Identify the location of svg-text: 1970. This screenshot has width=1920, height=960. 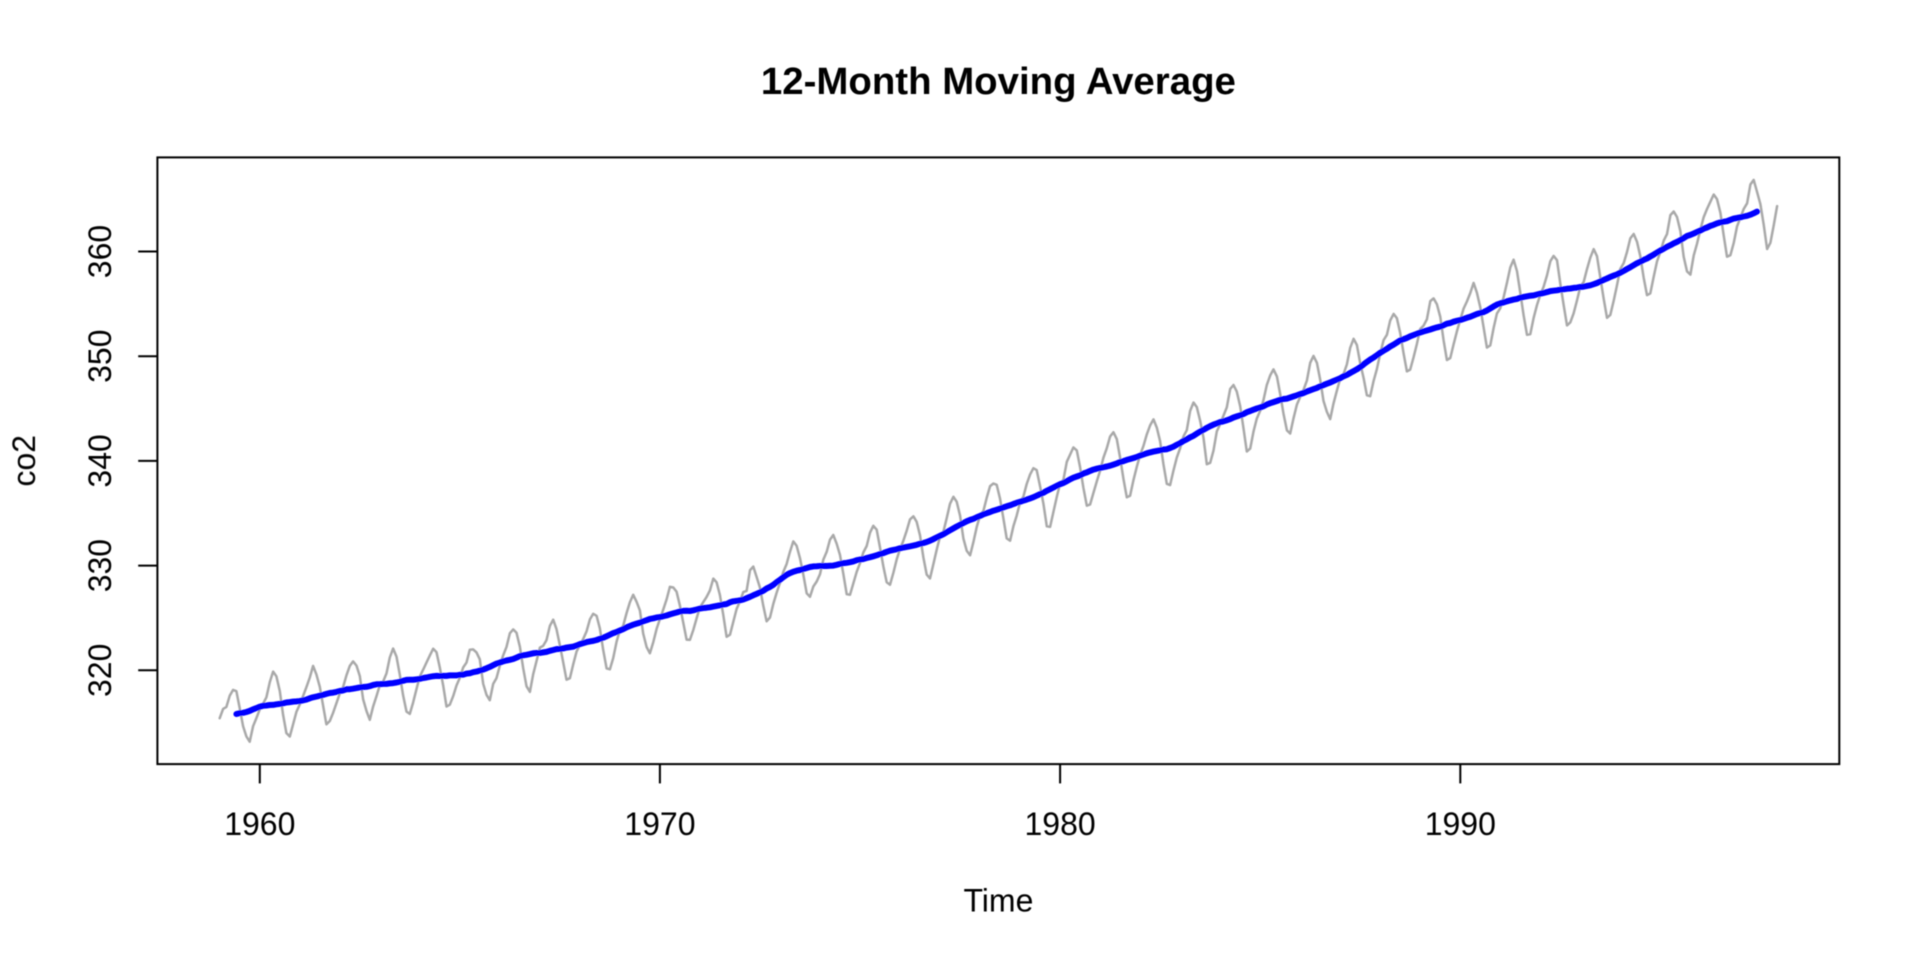
(659, 824).